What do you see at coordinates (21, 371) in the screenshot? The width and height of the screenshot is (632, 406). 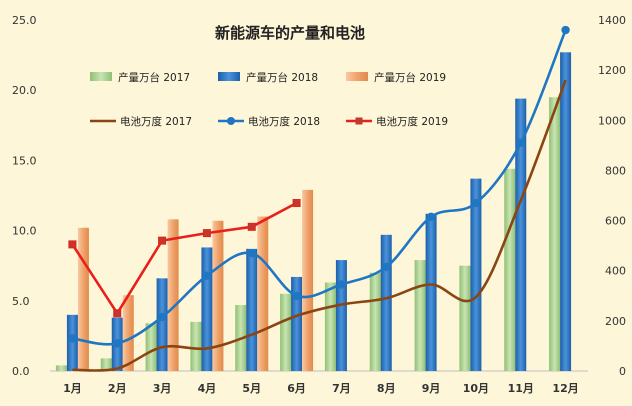 I see `y-left-tick-label: 0.0` at bounding box center [21, 371].